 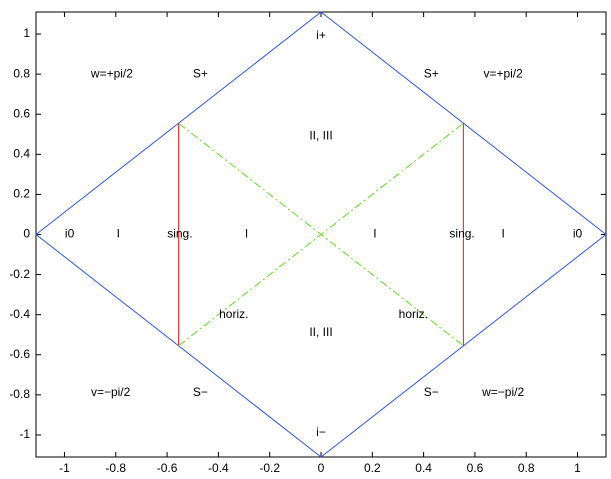 I want to click on annotation: w=+pi/2, so click(x=111, y=73).